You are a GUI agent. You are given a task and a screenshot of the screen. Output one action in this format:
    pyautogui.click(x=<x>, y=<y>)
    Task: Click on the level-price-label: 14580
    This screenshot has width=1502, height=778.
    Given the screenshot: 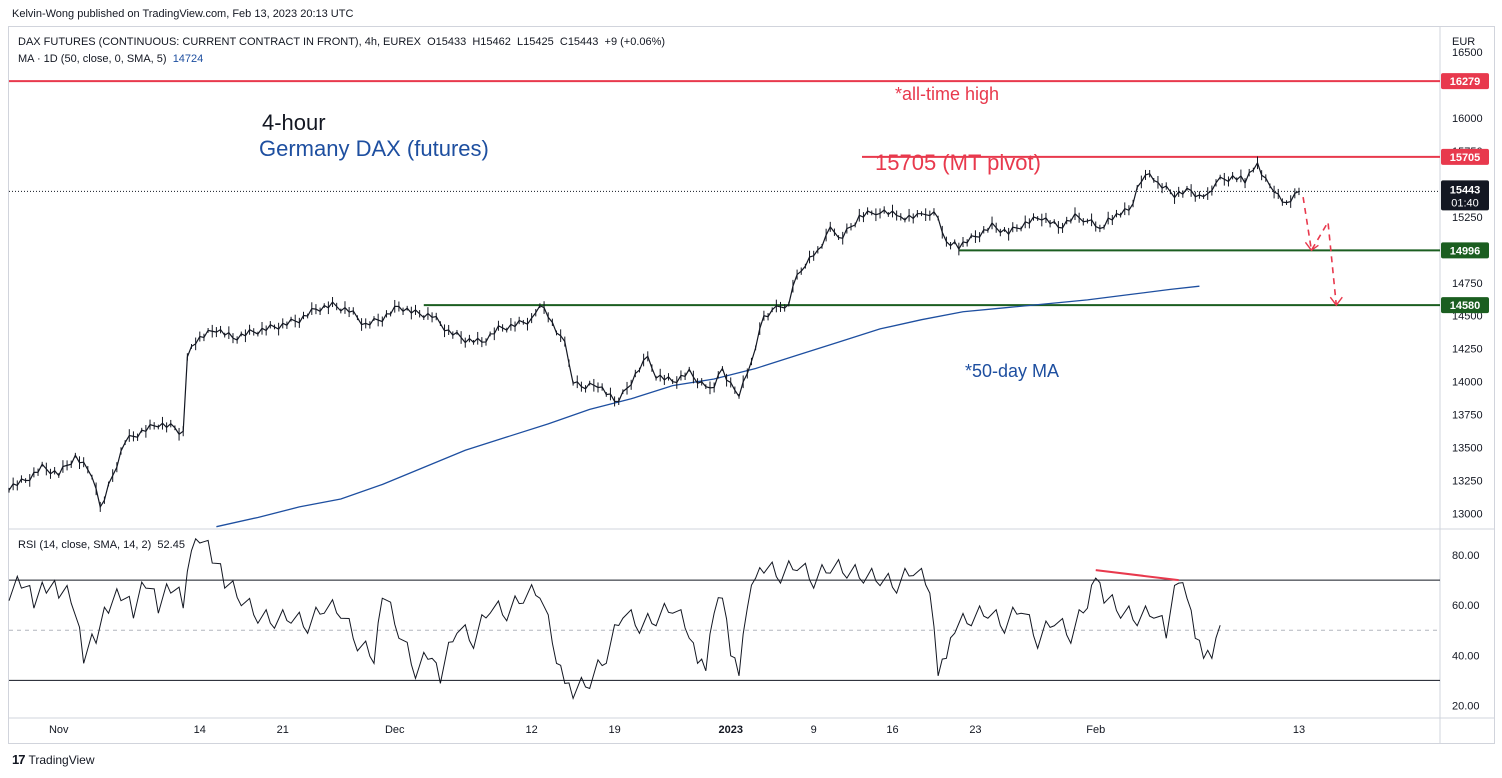 What is the action you would take?
    pyautogui.click(x=1465, y=306)
    